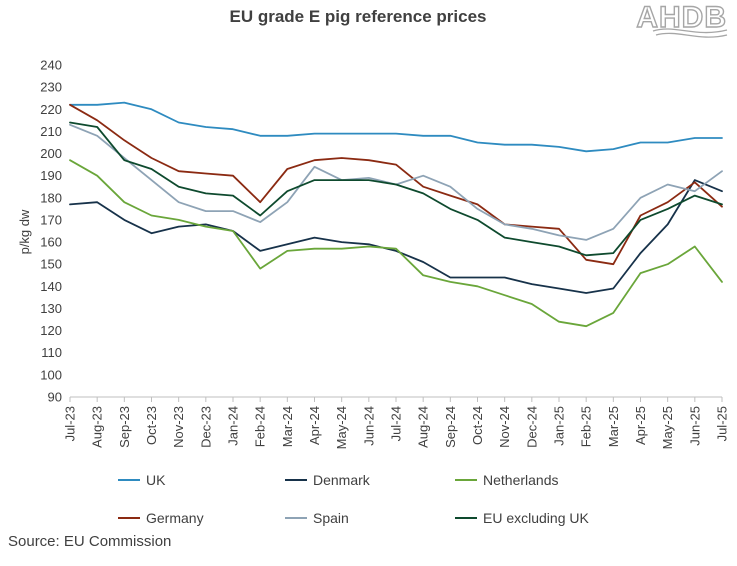 The height and width of the screenshot is (566, 737). I want to click on y-tick-label: 230, so click(51, 87).